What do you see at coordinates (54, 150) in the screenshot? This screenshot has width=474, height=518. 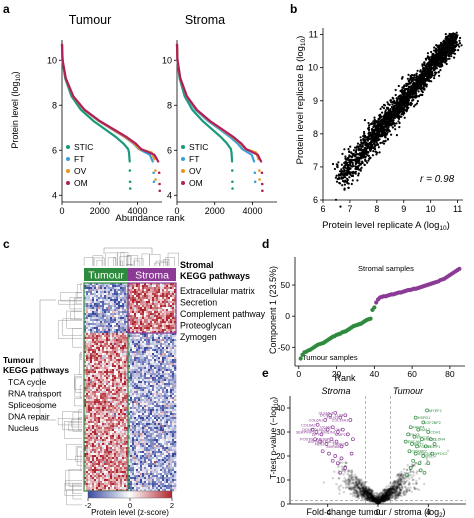 I see `y-tick-label: 6` at bounding box center [54, 150].